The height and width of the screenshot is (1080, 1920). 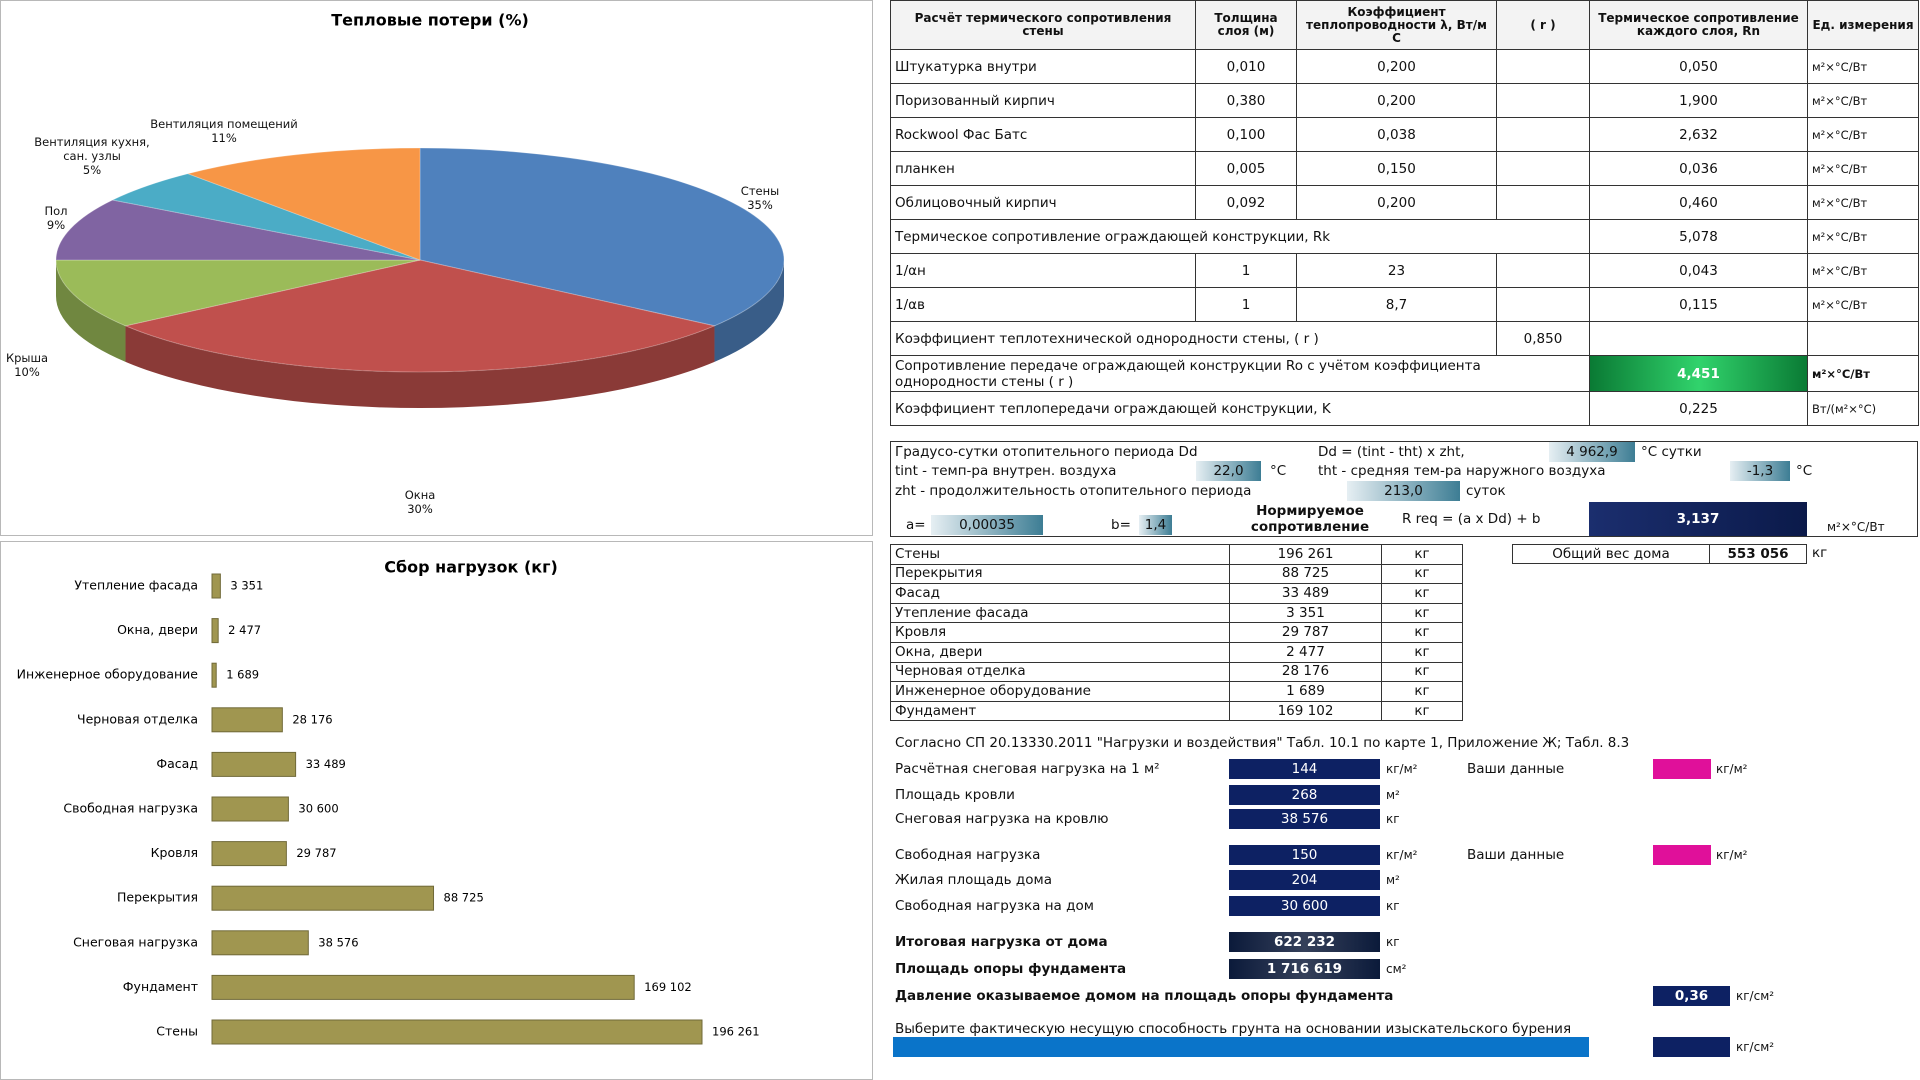 I want to click on total-weight-label: Общий вес дома, so click(x=1611, y=554).